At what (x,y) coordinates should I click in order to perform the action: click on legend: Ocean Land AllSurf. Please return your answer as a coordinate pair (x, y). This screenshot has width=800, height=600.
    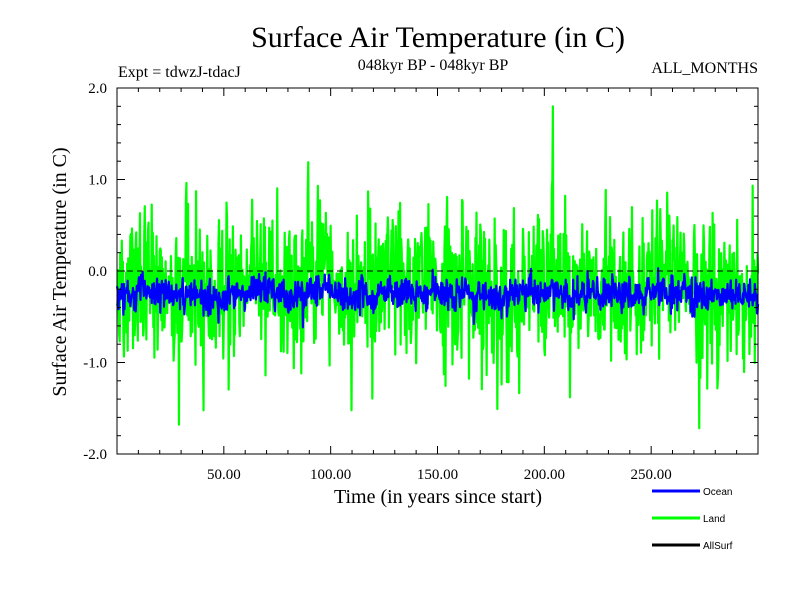
    Looking at the image, I should click on (692, 519).